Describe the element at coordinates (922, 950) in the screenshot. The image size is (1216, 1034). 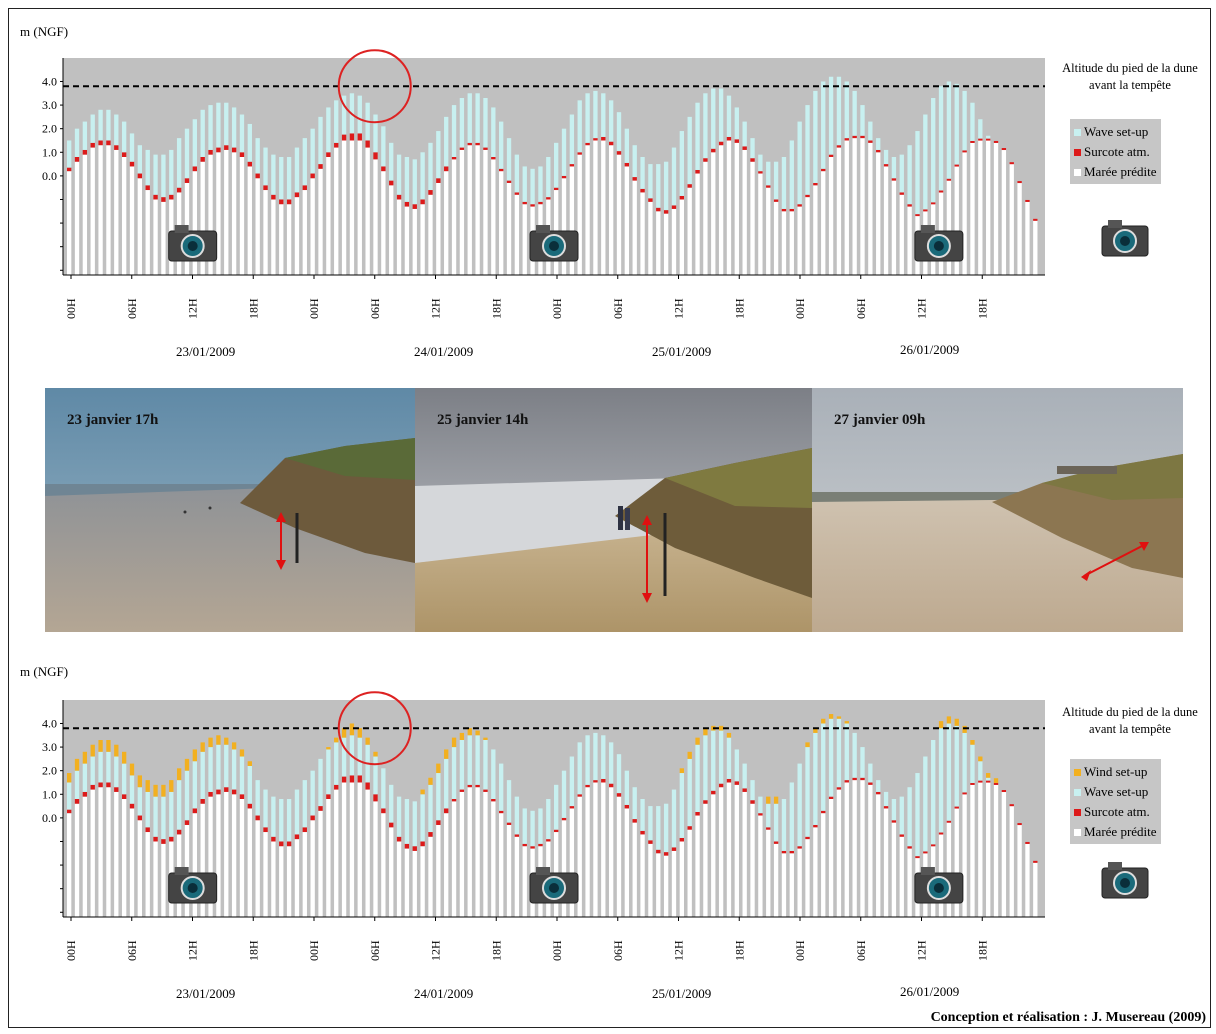
I see `x-tick-label: 12H` at that location.